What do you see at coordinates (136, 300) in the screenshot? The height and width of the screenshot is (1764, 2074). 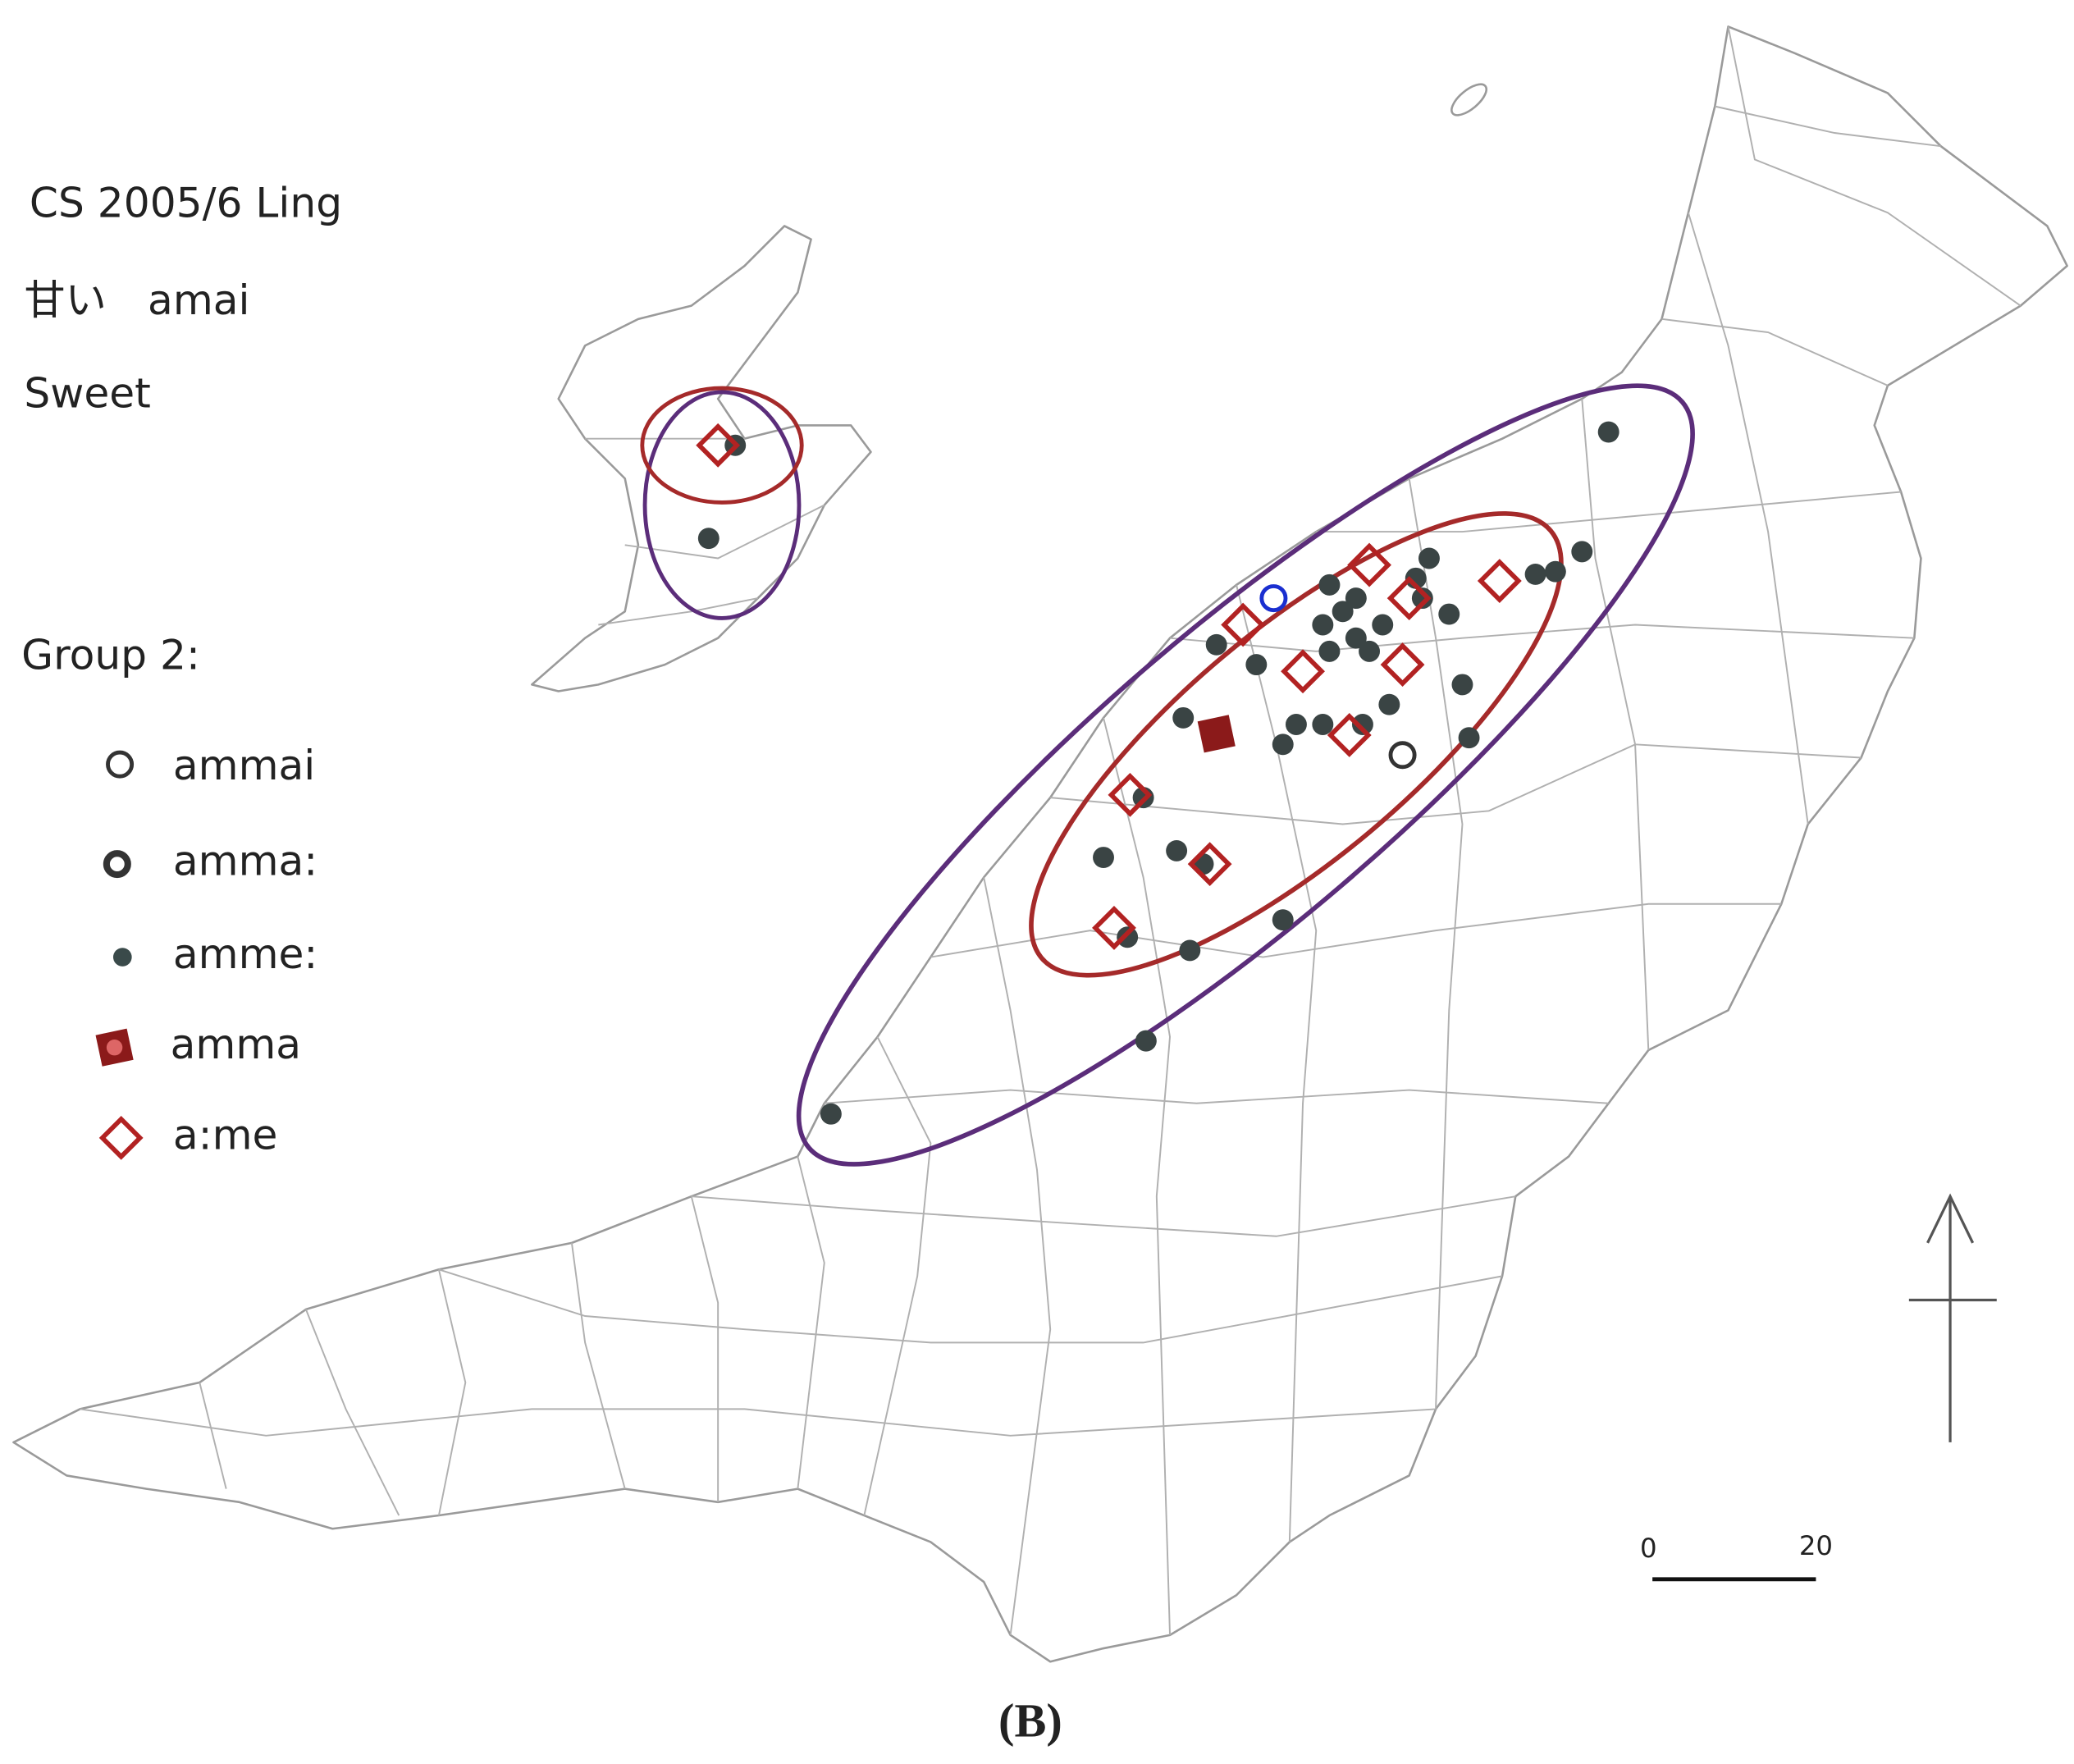 I see `legend-title: 甘い amai` at bounding box center [136, 300].